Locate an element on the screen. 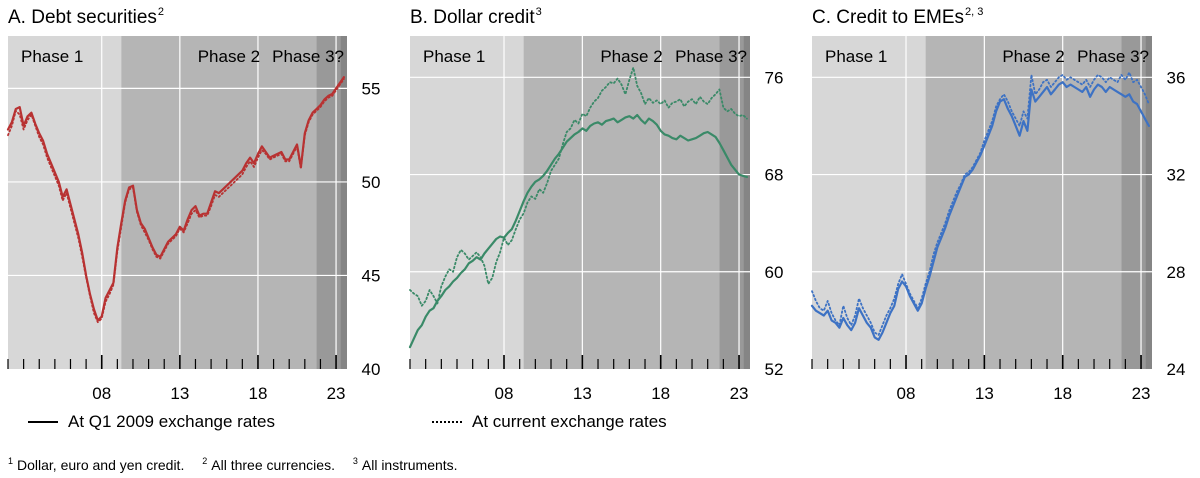  panel-b-y-tick-label: 60 is located at coordinates (774, 272).